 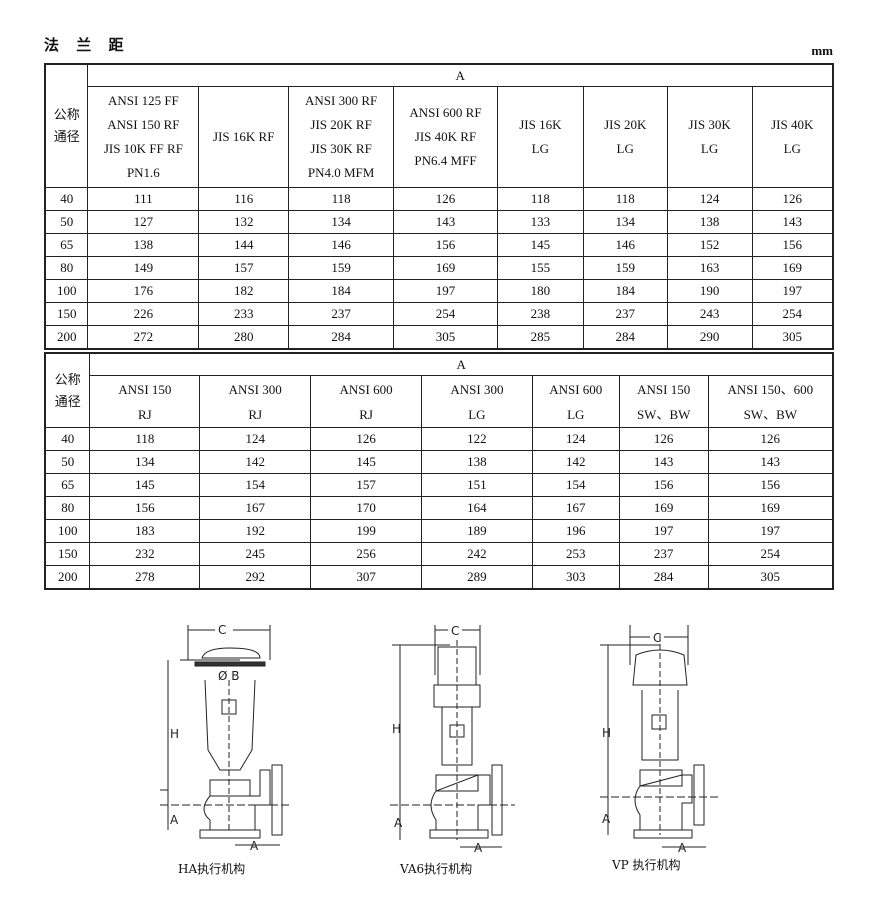 I want to click on valve-diagram-va6: C H A A, so click(x=452, y=740).